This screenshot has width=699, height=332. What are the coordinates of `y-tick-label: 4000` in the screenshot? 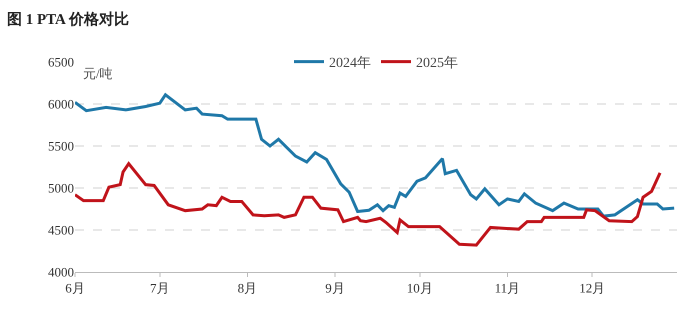 It's located at (61, 272).